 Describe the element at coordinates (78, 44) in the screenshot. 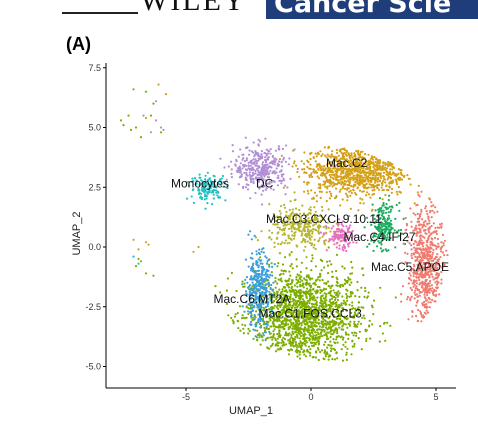

I see `panel-label: (A)` at that location.